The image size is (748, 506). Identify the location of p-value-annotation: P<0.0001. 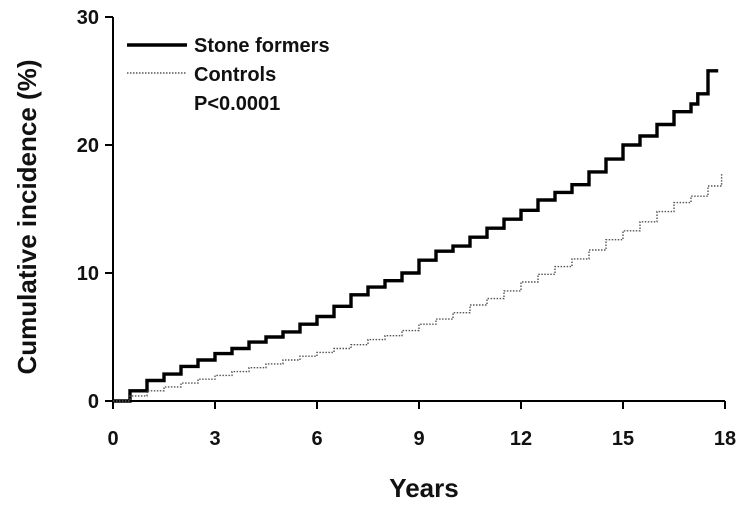
(237, 104).